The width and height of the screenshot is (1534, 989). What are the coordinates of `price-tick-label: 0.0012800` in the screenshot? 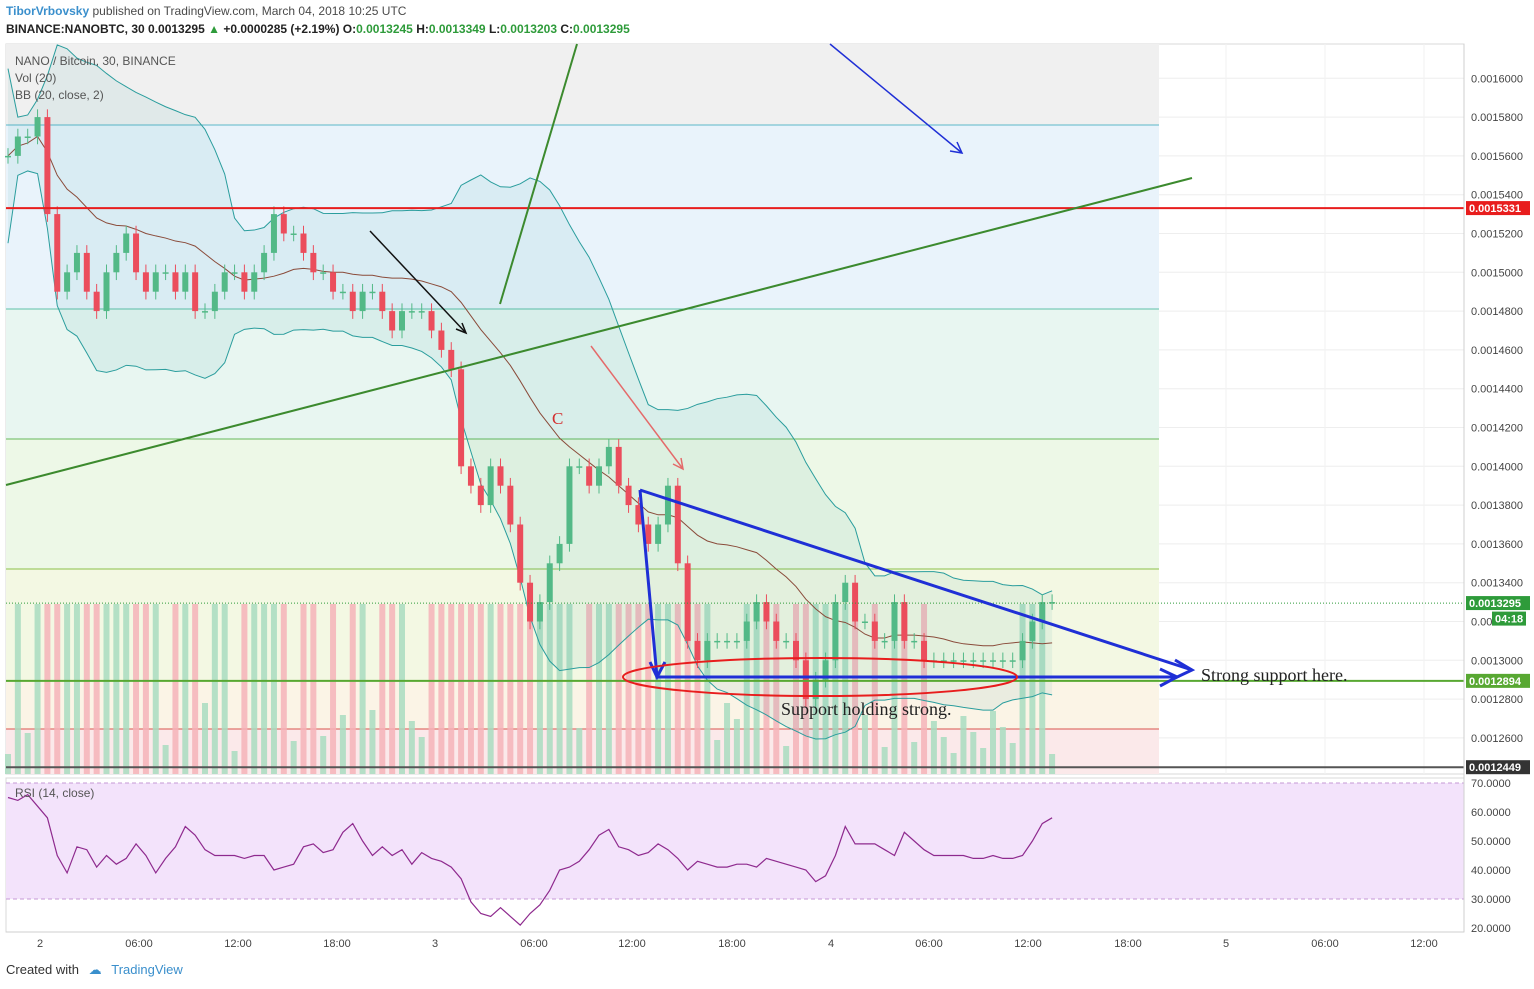 It's located at (1497, 700).